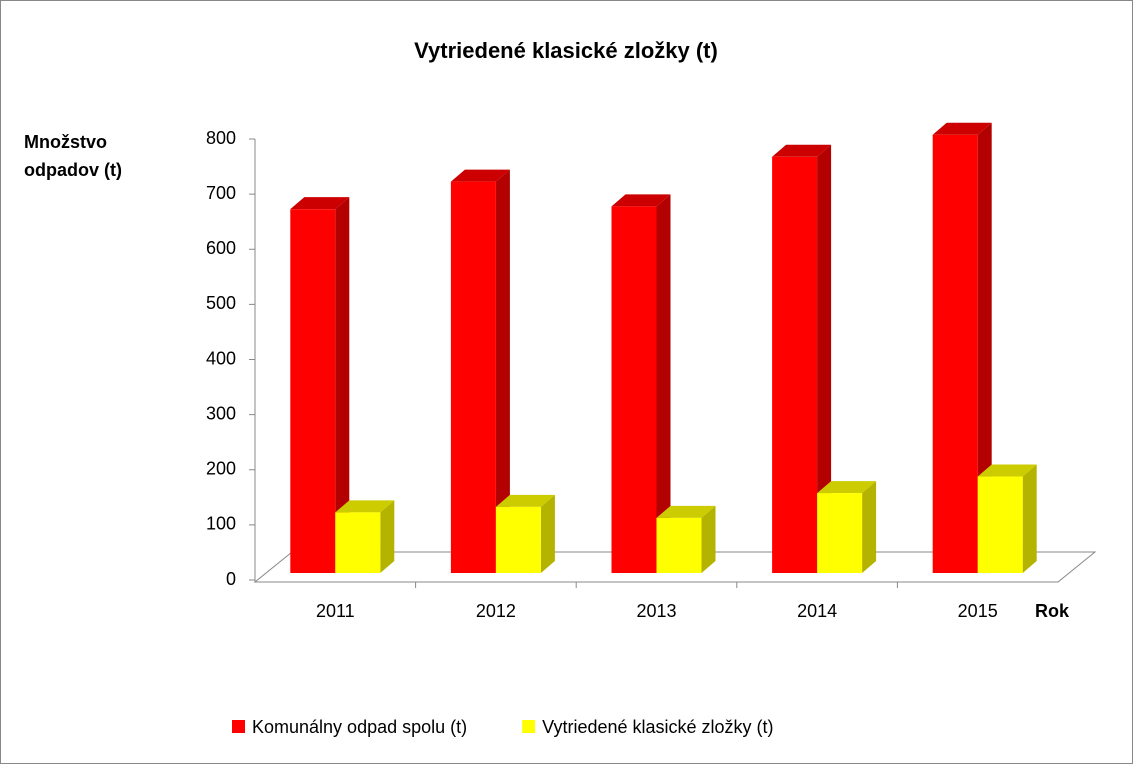  Describe the element at coordinates (221, 138) in the screenshot. I see `y-tick-label: 800` at that location.